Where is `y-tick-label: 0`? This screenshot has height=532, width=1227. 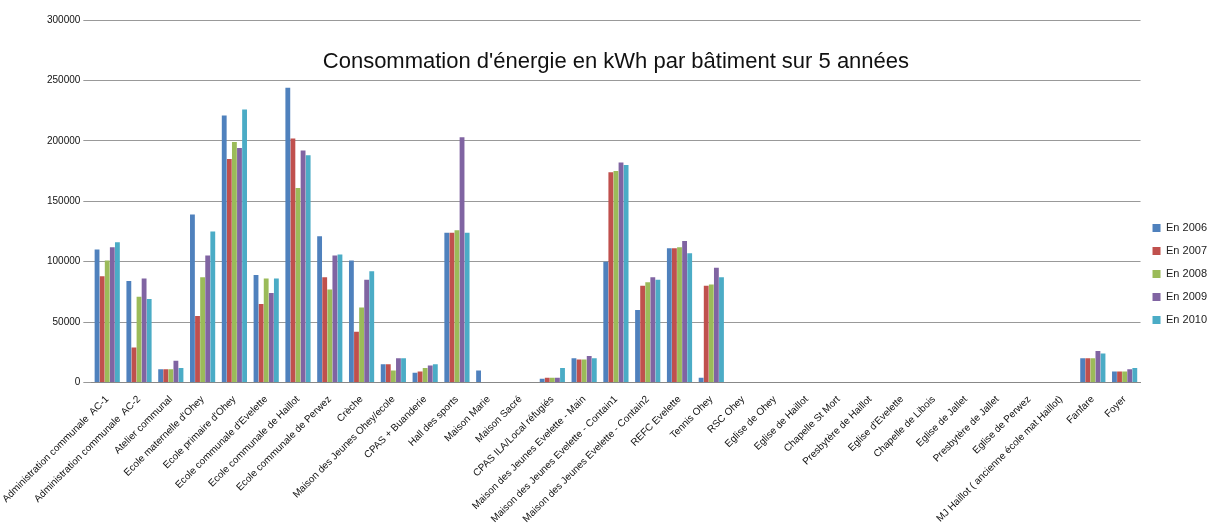
y-tick-label: 0 is located at coordinates (77, 382).